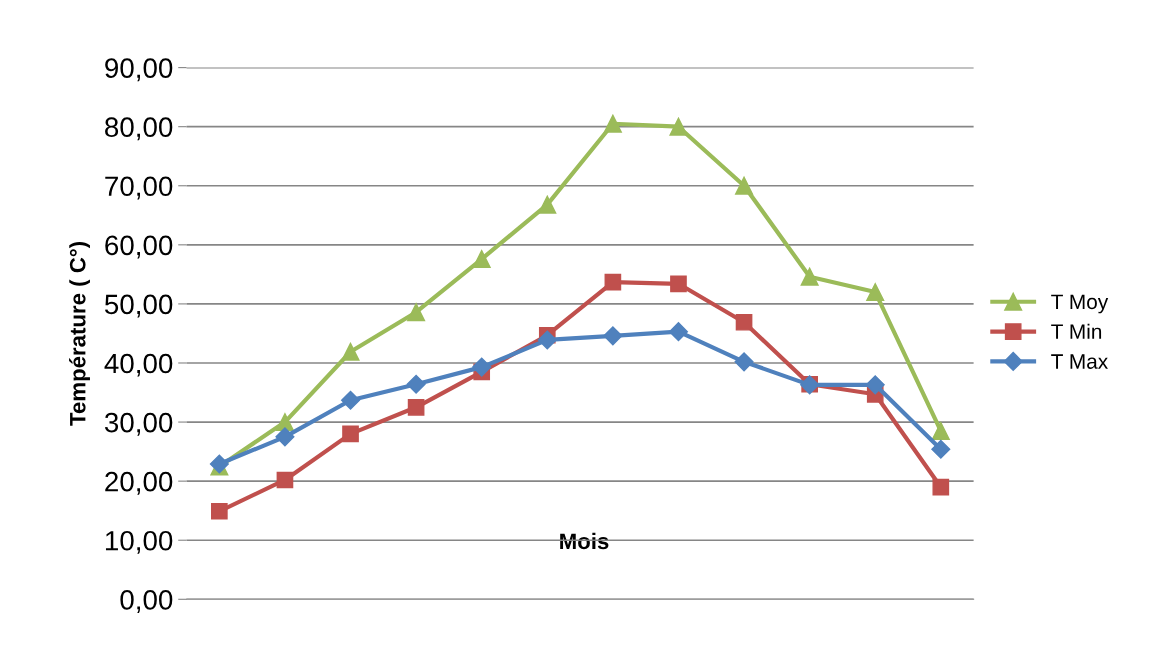  What do you see at coordinates (1076, 331) in the screenshot?
I see `legend-label: T Min` at bounding box center [1076, 331].